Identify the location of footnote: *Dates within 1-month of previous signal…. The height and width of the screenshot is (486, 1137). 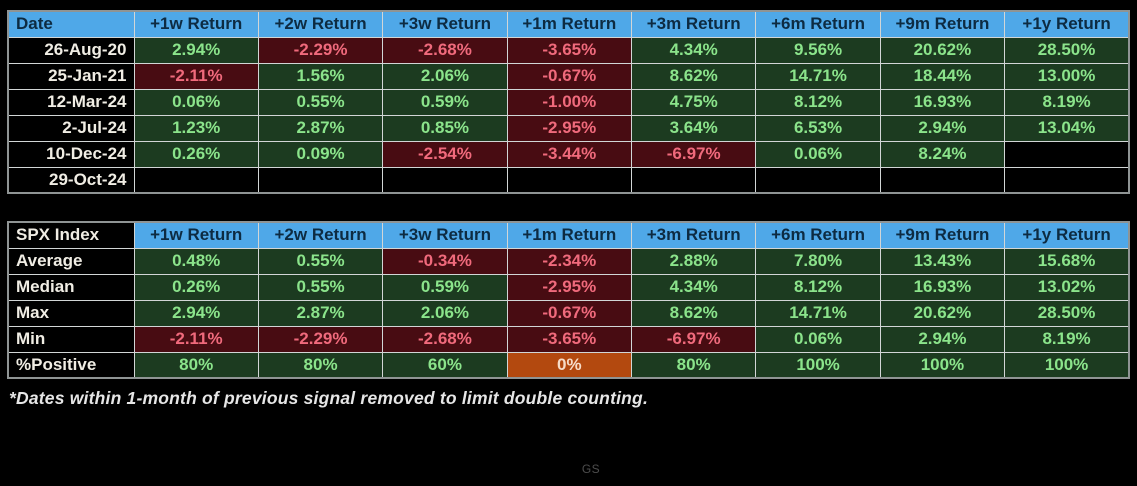
(329, 398).